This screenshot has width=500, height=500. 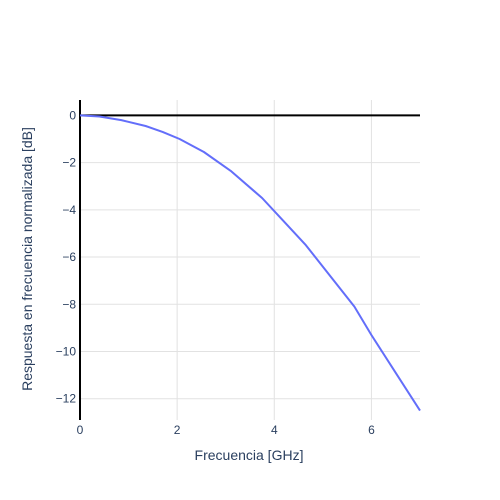 What do you see at coordinates (66, 399) in the screenshot?
I see `y-tick-label: −12` at bounding box center [66, 399].